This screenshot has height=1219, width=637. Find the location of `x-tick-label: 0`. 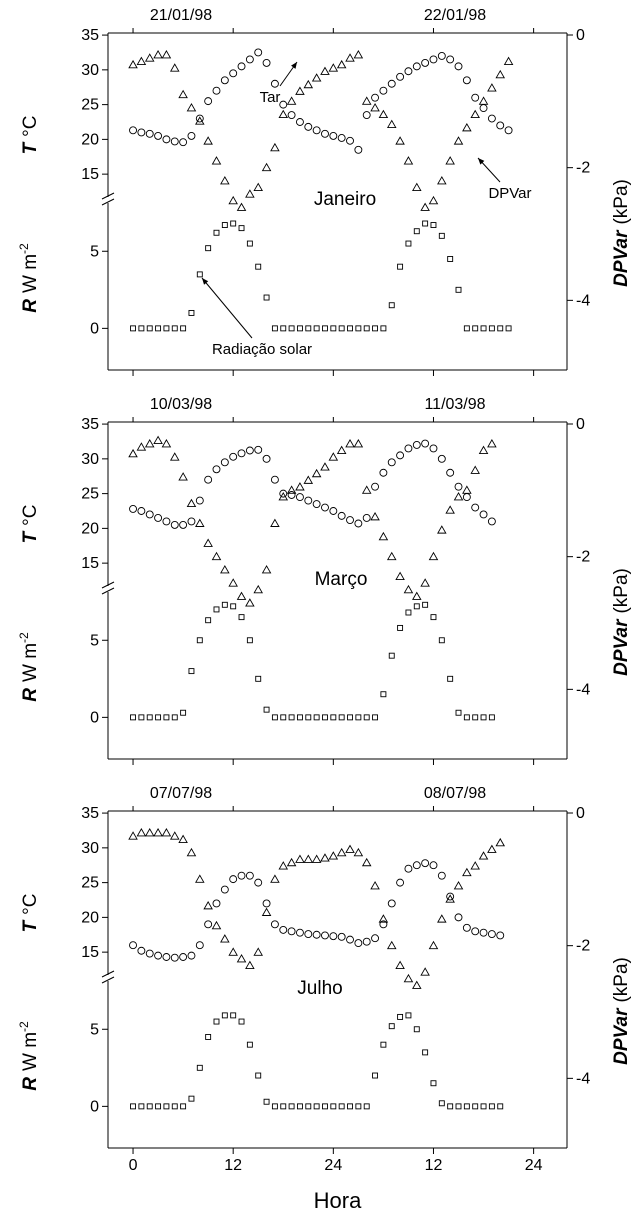

x-tick-label: 0 is located at coordinates (133, 1165).